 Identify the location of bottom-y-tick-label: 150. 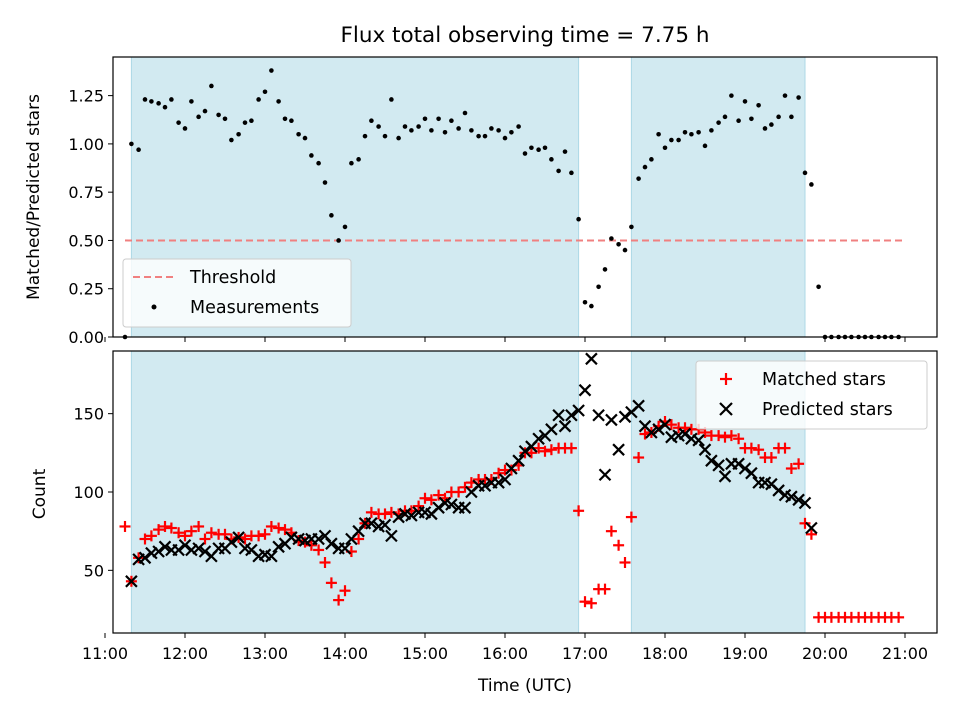
(88, 414).